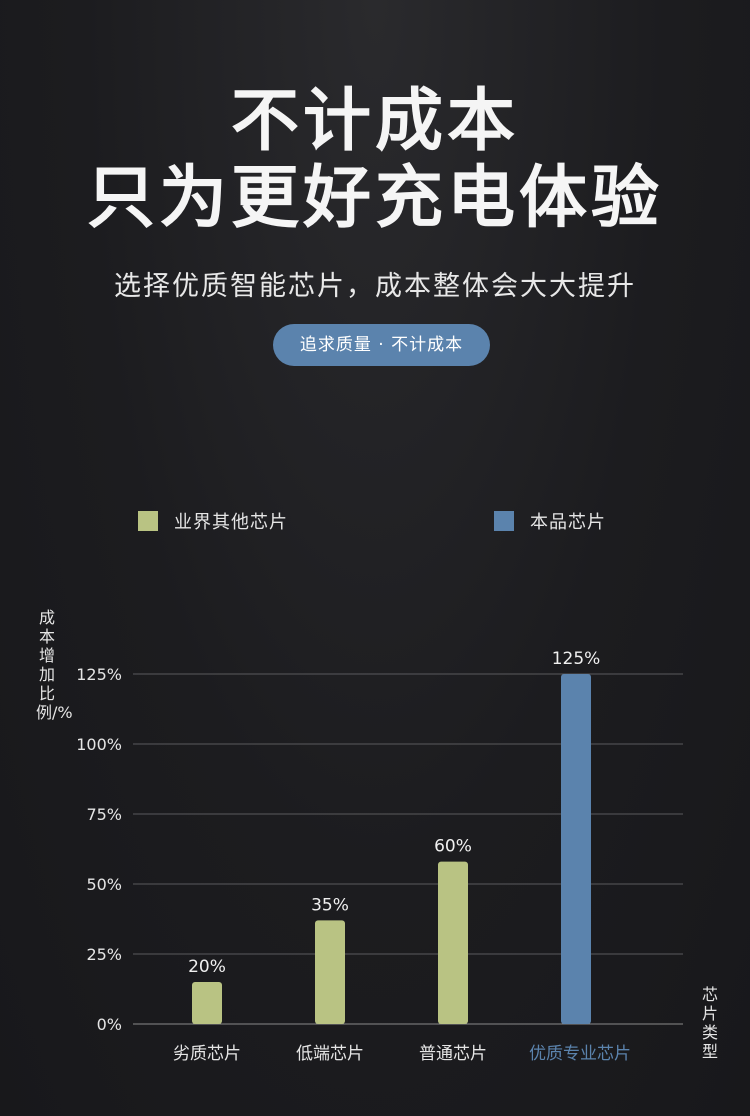  Describe the element at coordinates (99, 744) in the screenshot. I see `y-tick-label: 100%` at that location.